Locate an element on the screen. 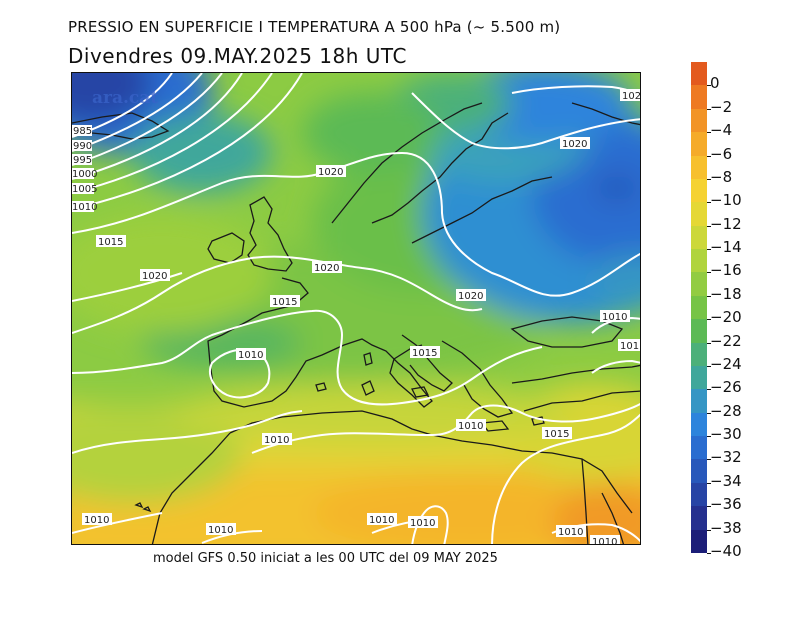 The height and width of the screenshot is (617, 800). svg-text: 990 is located at coordinates (82, 146).